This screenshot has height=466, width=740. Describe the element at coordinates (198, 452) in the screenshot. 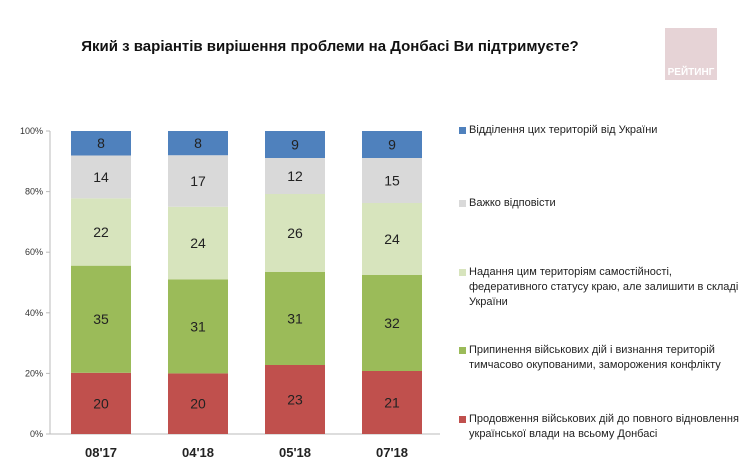

I see `x-tick-label: 04'18` at that location.